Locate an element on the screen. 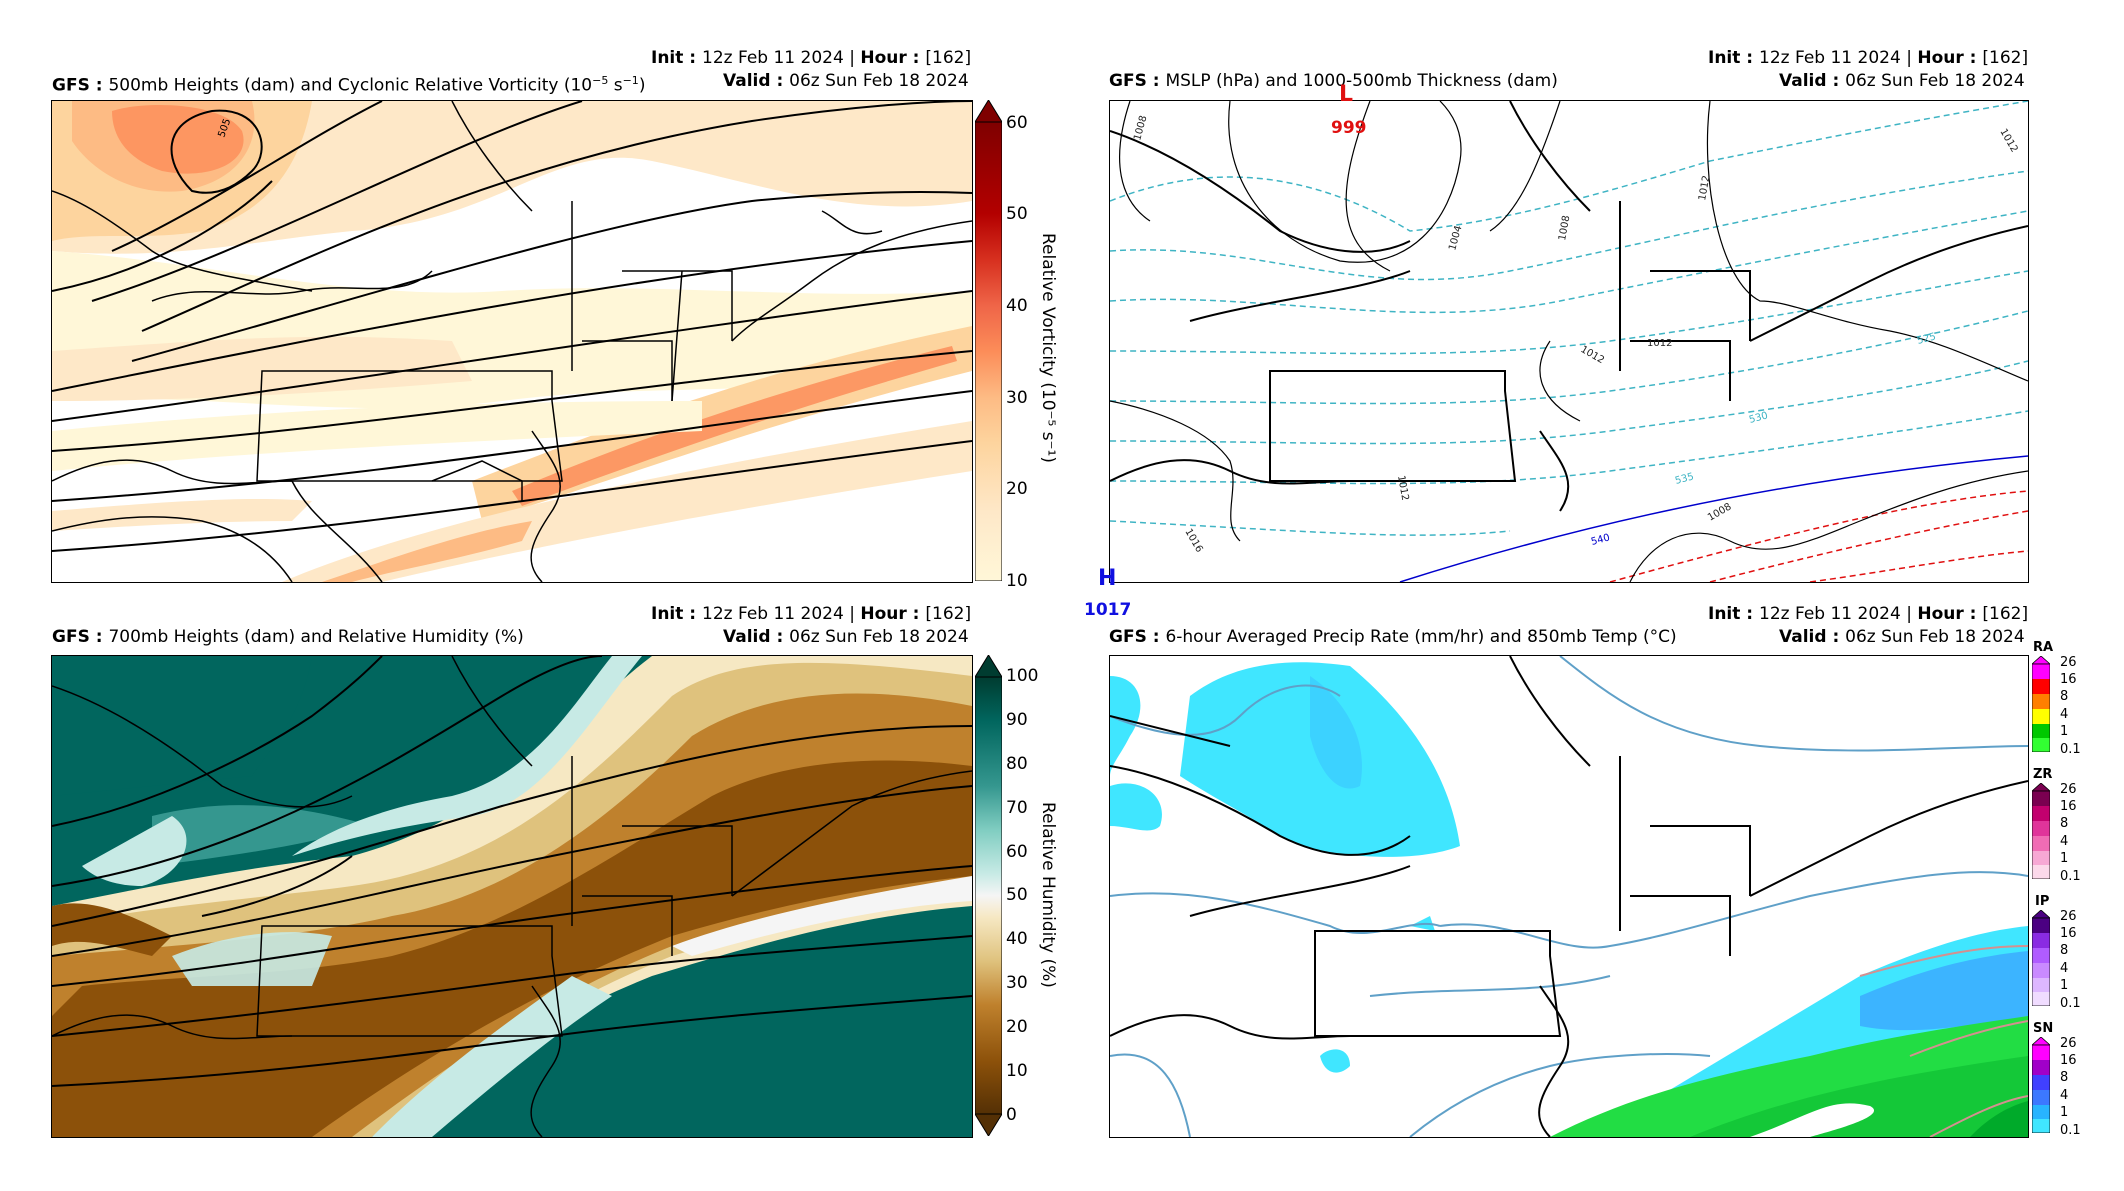 The width and height of the screenshot is (2124, 1191). precip-type-code: SN is located at coordinates (2043, 1028).